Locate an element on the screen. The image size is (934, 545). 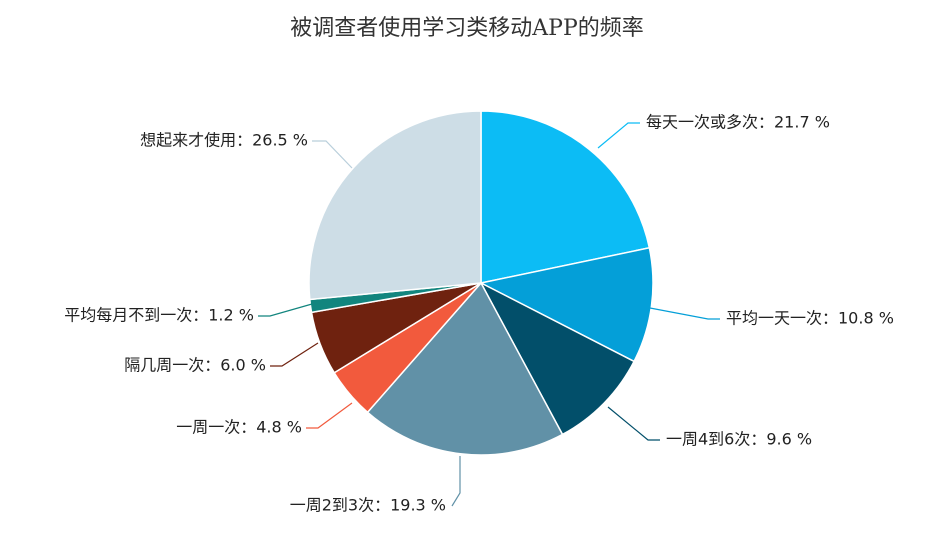
chart-title: 被调查者使用学习类移动APP的频率 is located at coordinates (467, 28).